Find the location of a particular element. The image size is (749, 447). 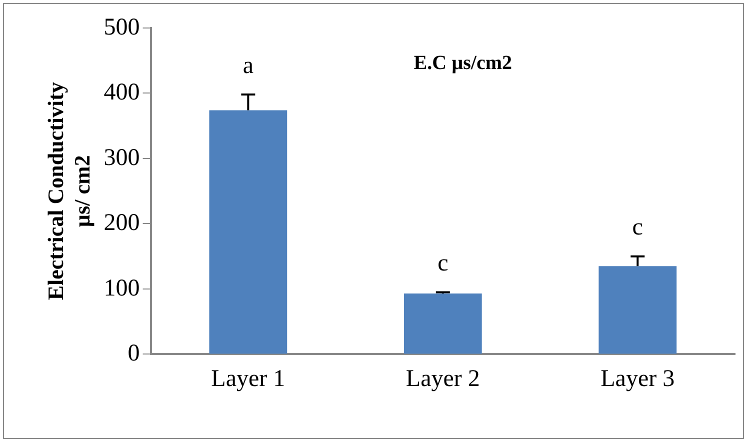

text: E.C µs/cm2 is located at coordinates (463, 63).